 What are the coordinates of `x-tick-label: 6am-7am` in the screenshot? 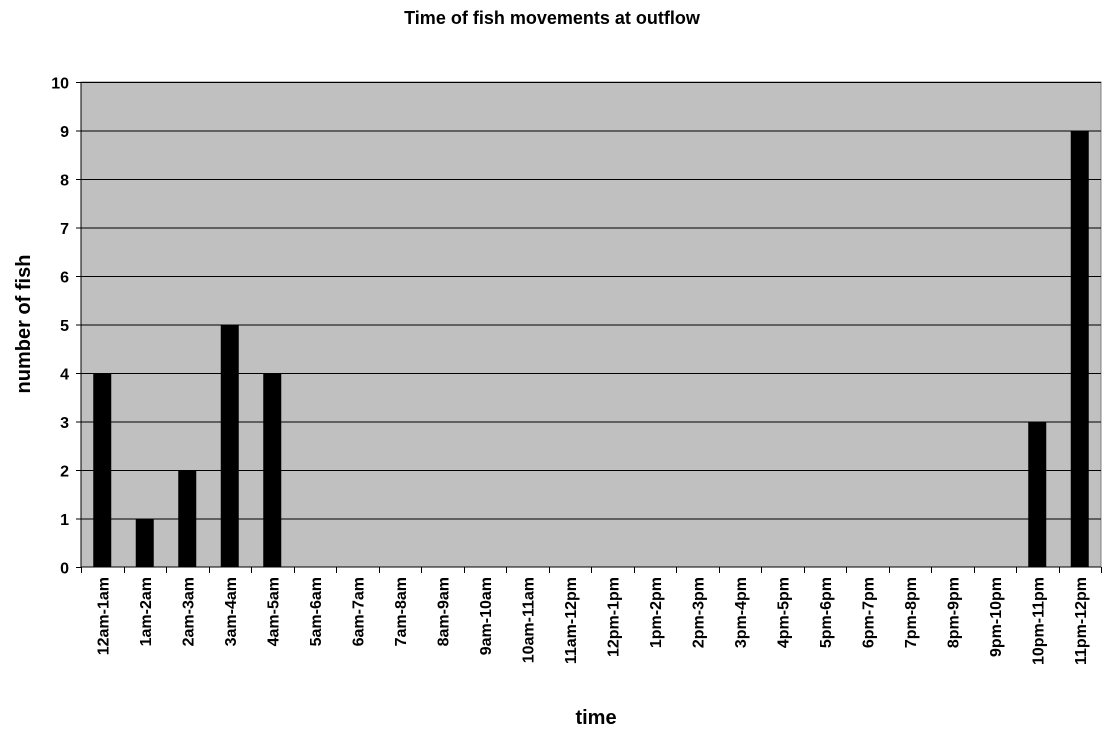 It's located at (358, 611).